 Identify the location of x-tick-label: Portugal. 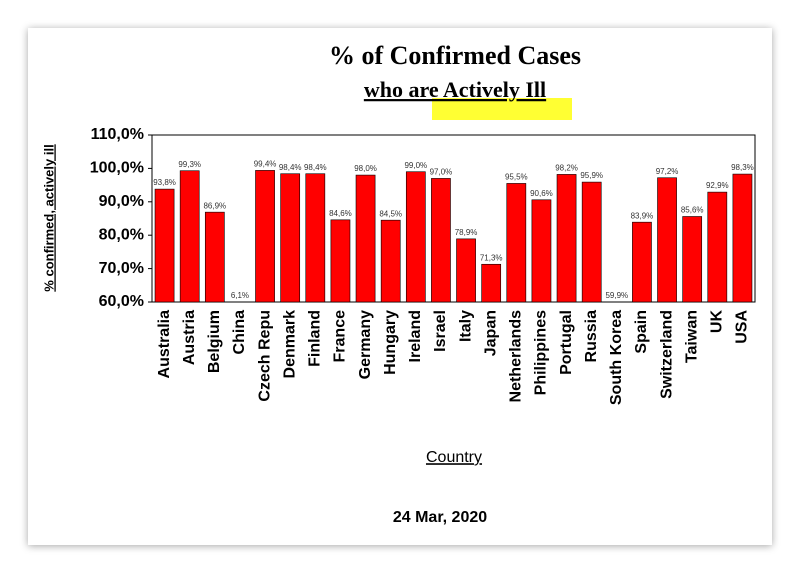
(566, 342).